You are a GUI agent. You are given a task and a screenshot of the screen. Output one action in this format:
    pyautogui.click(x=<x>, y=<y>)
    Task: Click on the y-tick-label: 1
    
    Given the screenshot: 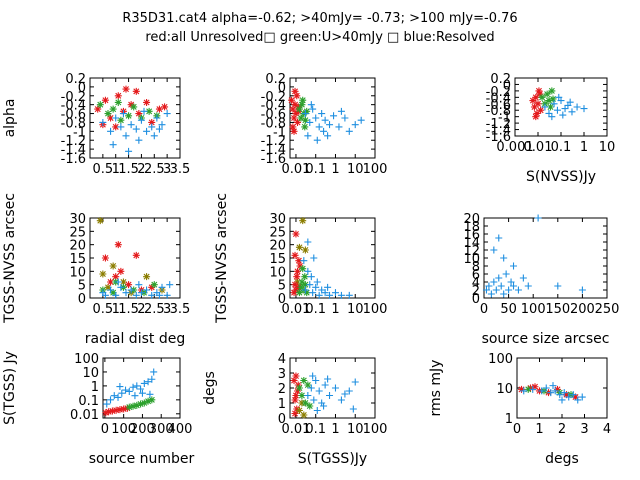 What is the action you would take?
    pyautogui.click(x=95, y=387)
    